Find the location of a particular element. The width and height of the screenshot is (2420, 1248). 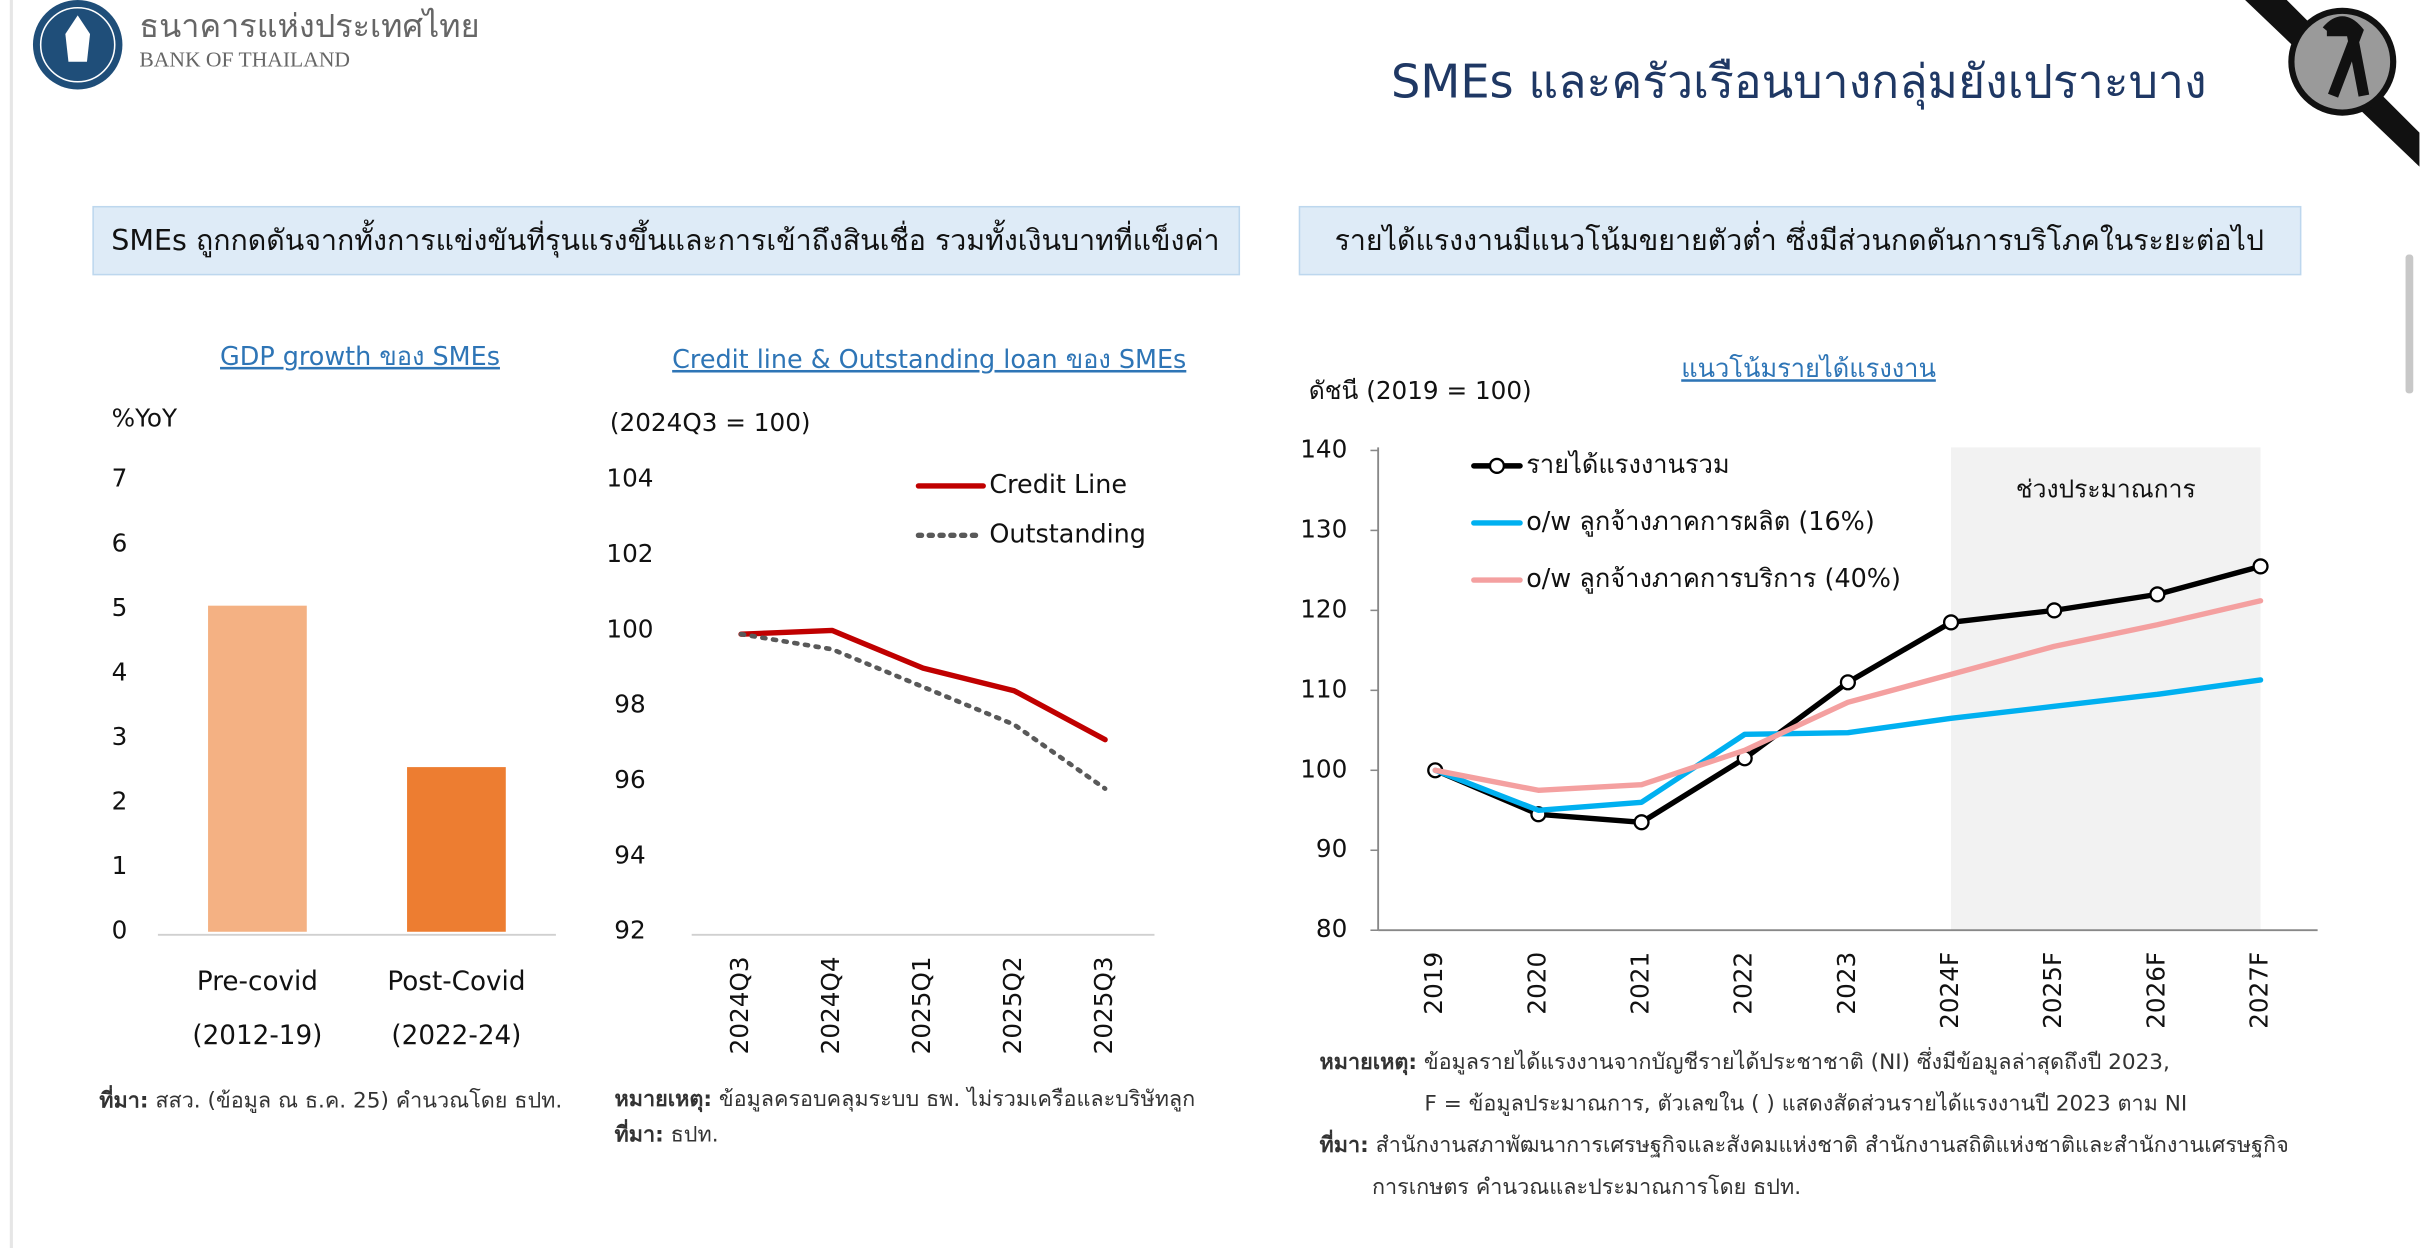

legend-label: o/w ลูกจ้างภาคการบริการ (40%) is located at coordinates (1713, 579).